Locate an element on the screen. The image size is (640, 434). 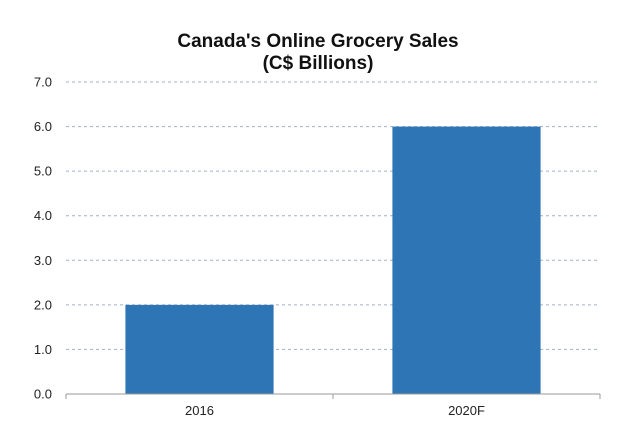
y-tick-label: 5.0 is located at coordinates (43, 171).